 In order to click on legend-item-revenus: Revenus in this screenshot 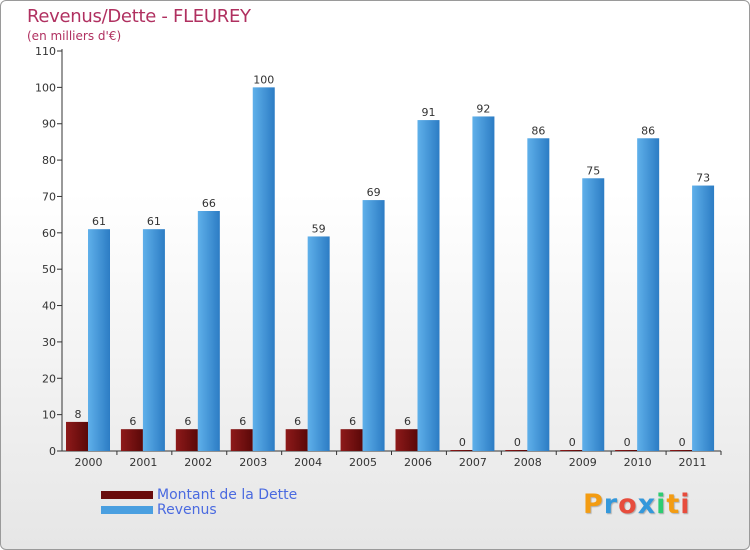, I will do `click(199, 509)`.